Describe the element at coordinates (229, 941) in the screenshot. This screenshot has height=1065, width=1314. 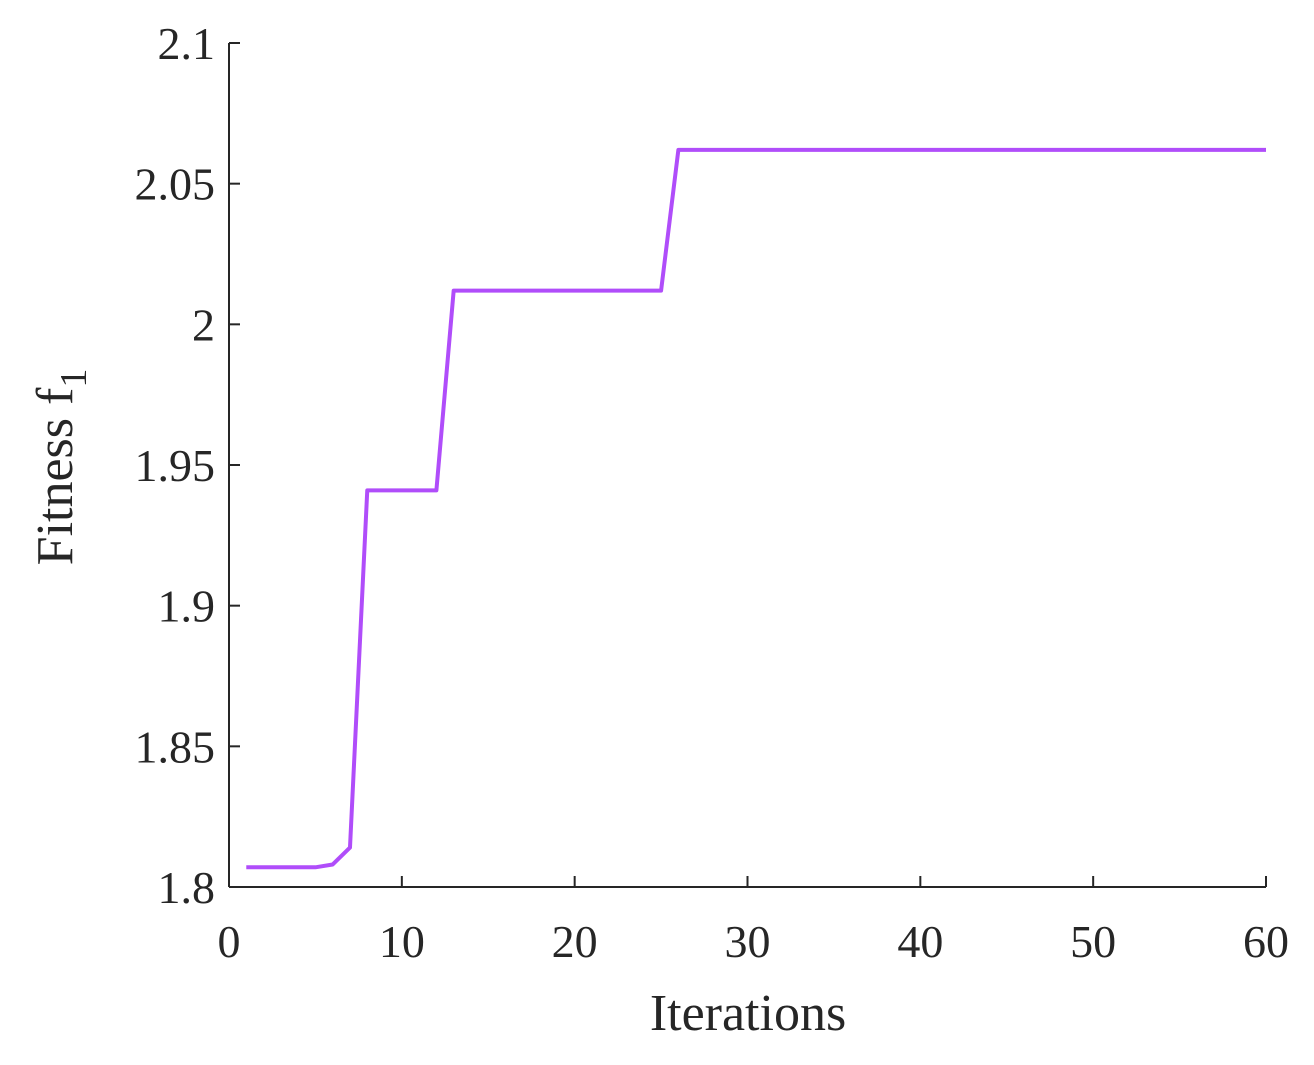
I see `x-tick-label: 0` at that location.